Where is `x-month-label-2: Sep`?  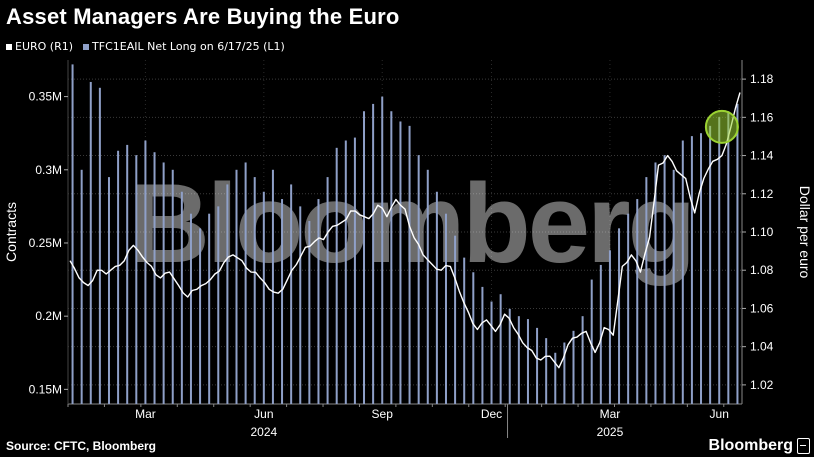
x-month-label-2: Sep is located at coordinates (383, 414).